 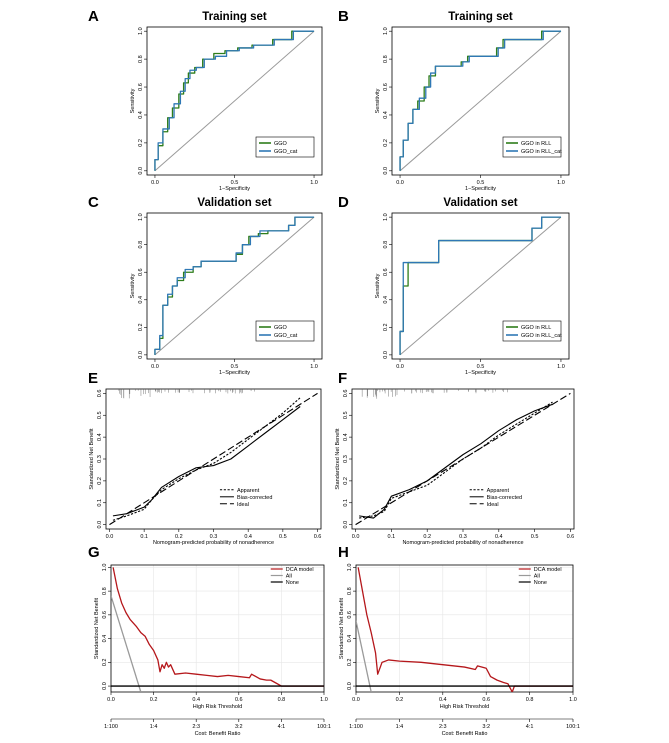 I want to click on x-tick-label: 0.8, so click(x=282, y=700).